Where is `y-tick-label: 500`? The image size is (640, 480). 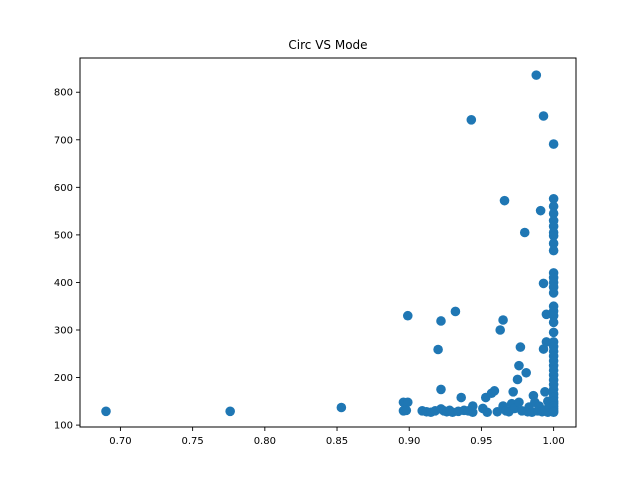
y-tick-label: 500 is located at coordinates (63, 235).